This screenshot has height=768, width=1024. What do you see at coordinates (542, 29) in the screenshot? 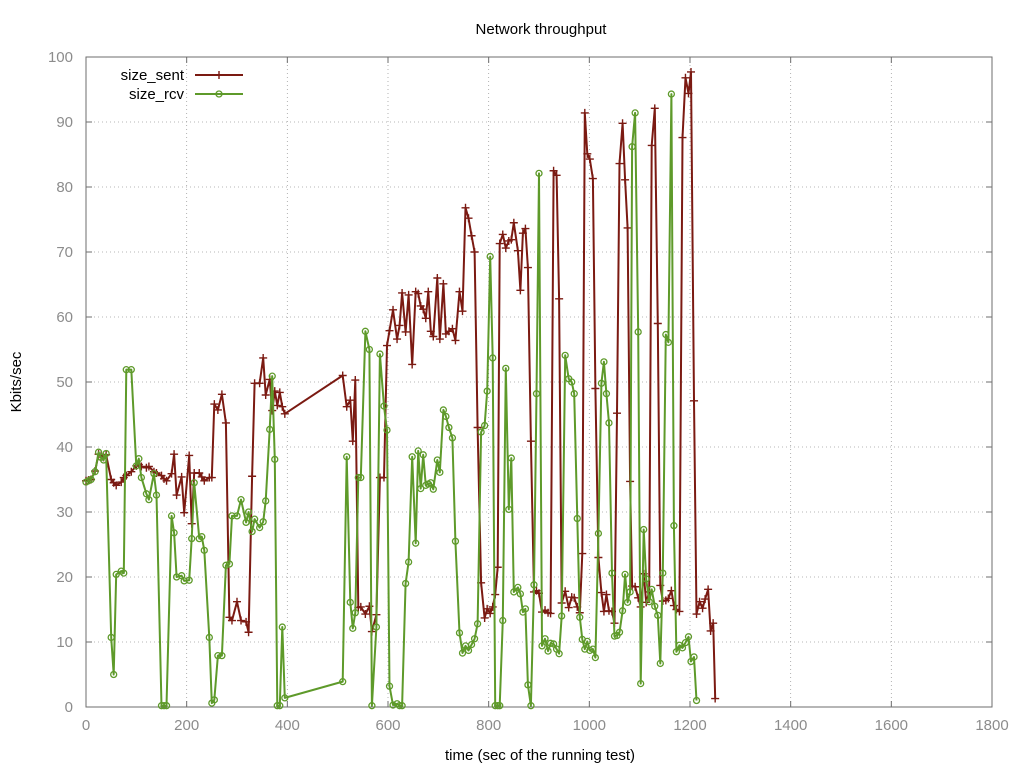
I see `chart-title: Network throughput` at bounding box center [542, 29].